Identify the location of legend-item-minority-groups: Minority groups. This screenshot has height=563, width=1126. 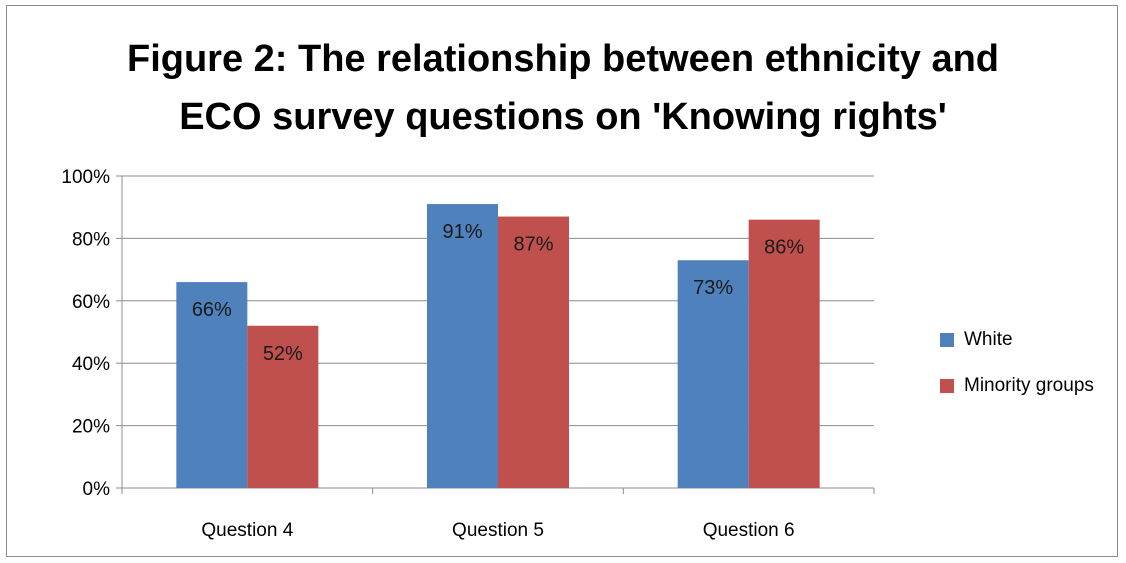
(1017, 386).